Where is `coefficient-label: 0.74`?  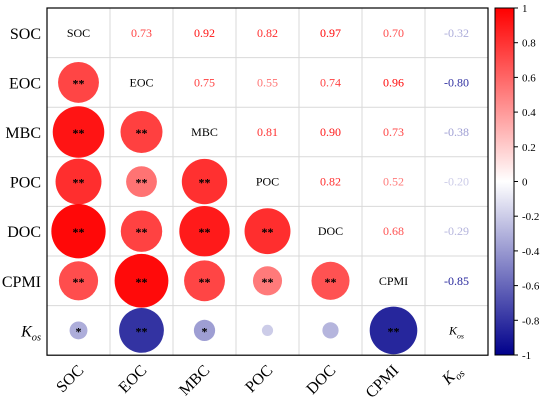
coefficient-label: 0.74 is located at coordinates (330, 82).